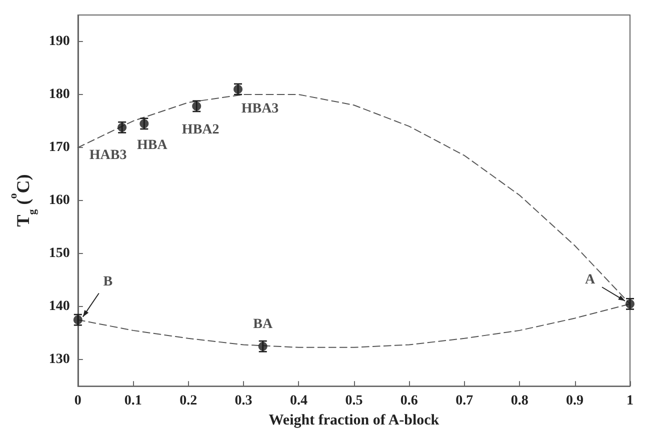 The height and width of the screenshot is (433, 650). Describe the element at coordinates (409, 401) in the screenshot. I see `x-tick-label: 0.6` at that location.